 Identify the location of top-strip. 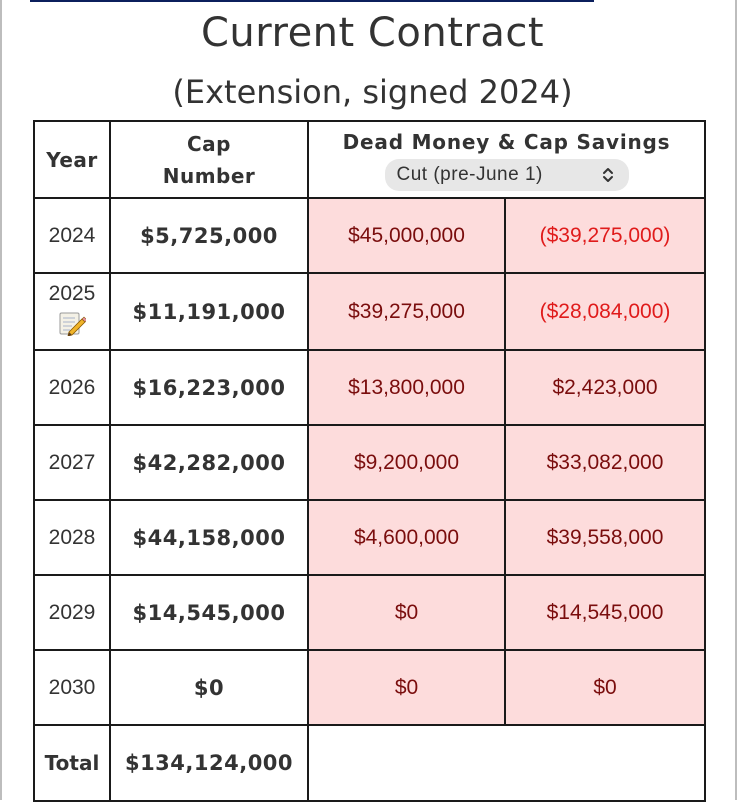
(368, 5).